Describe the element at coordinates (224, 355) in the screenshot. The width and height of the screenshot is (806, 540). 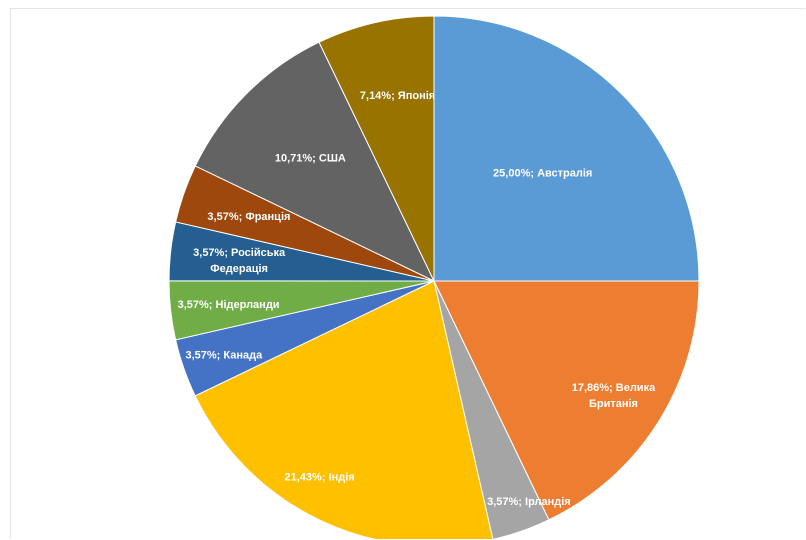
I see `slice-label-5: 3,57%; Канада` at that location.